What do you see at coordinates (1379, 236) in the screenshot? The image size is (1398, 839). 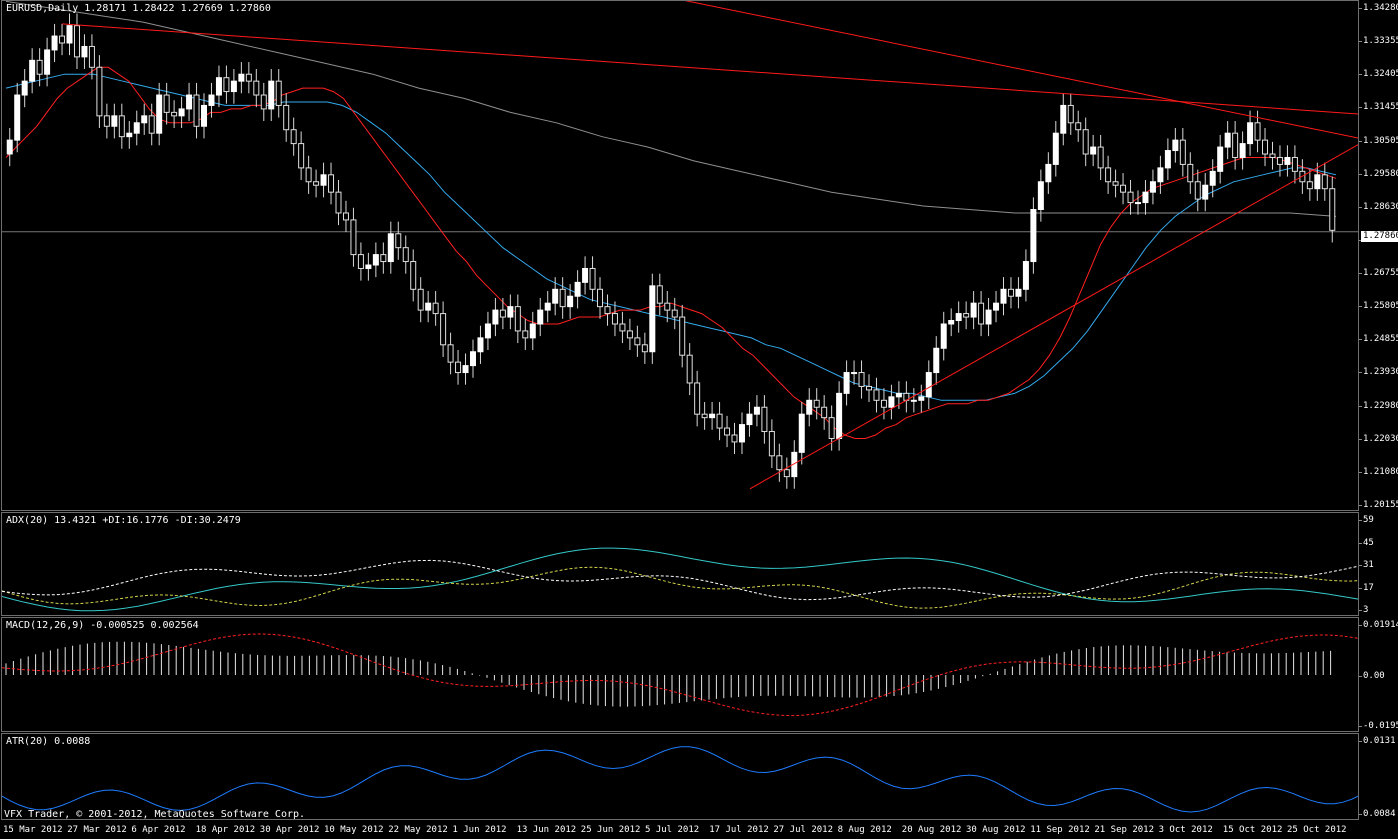 I see `last-price-badge: 1.27860` at bounding box center [1379, 236].